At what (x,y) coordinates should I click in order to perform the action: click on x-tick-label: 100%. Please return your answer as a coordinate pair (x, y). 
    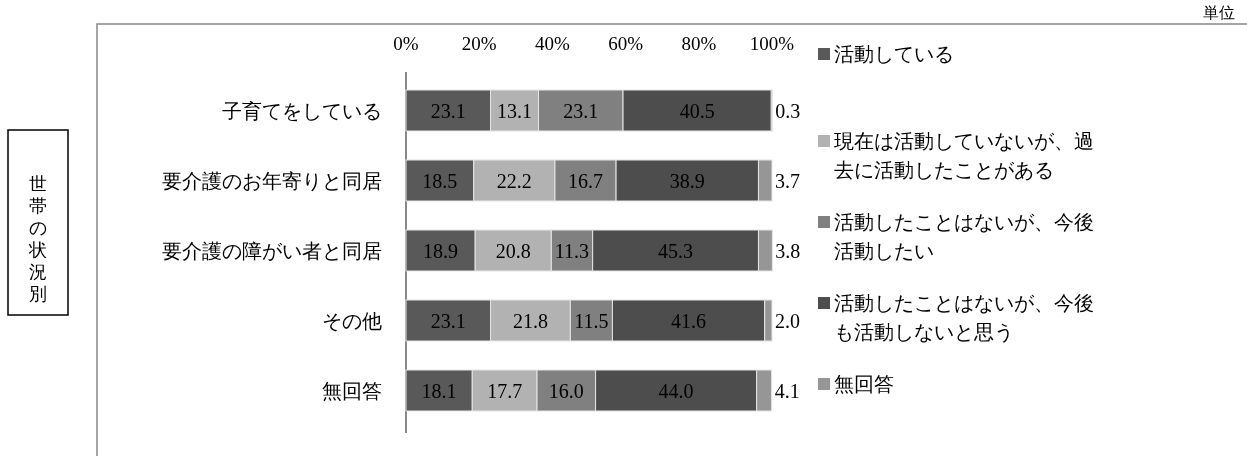
    Looking at the image, I should click on (772, 43).